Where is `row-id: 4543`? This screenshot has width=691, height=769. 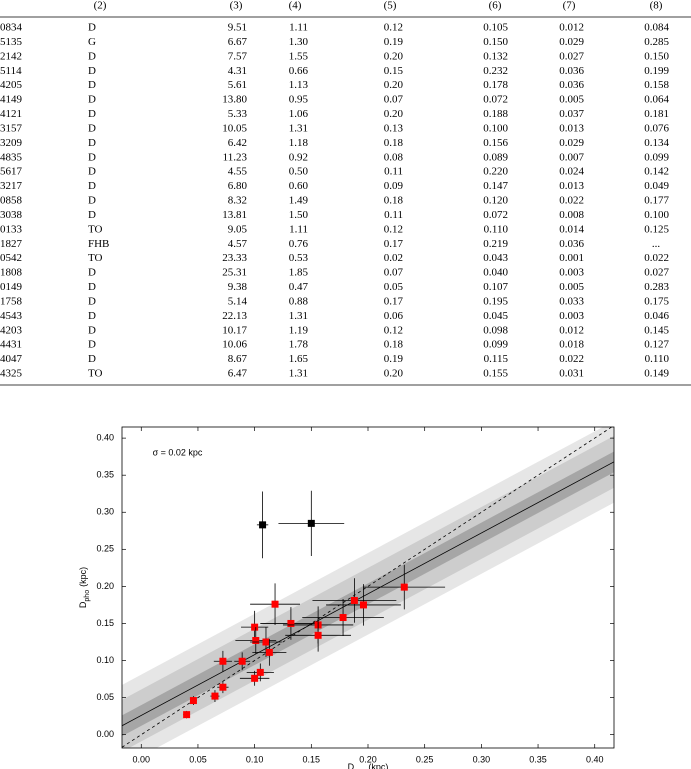
row-id: 4543 is located at coordinates (11, 316).